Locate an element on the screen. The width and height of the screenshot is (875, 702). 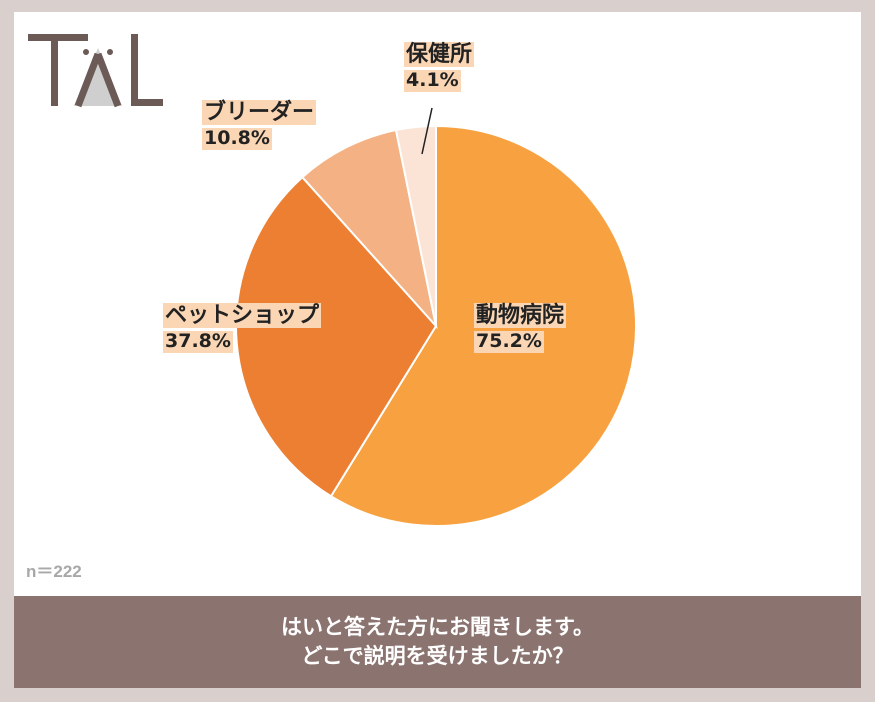
question-banner: はいと答えた方にお聞きします。 どこで説明を受けましたか？ is located at coordinates (437, 642).